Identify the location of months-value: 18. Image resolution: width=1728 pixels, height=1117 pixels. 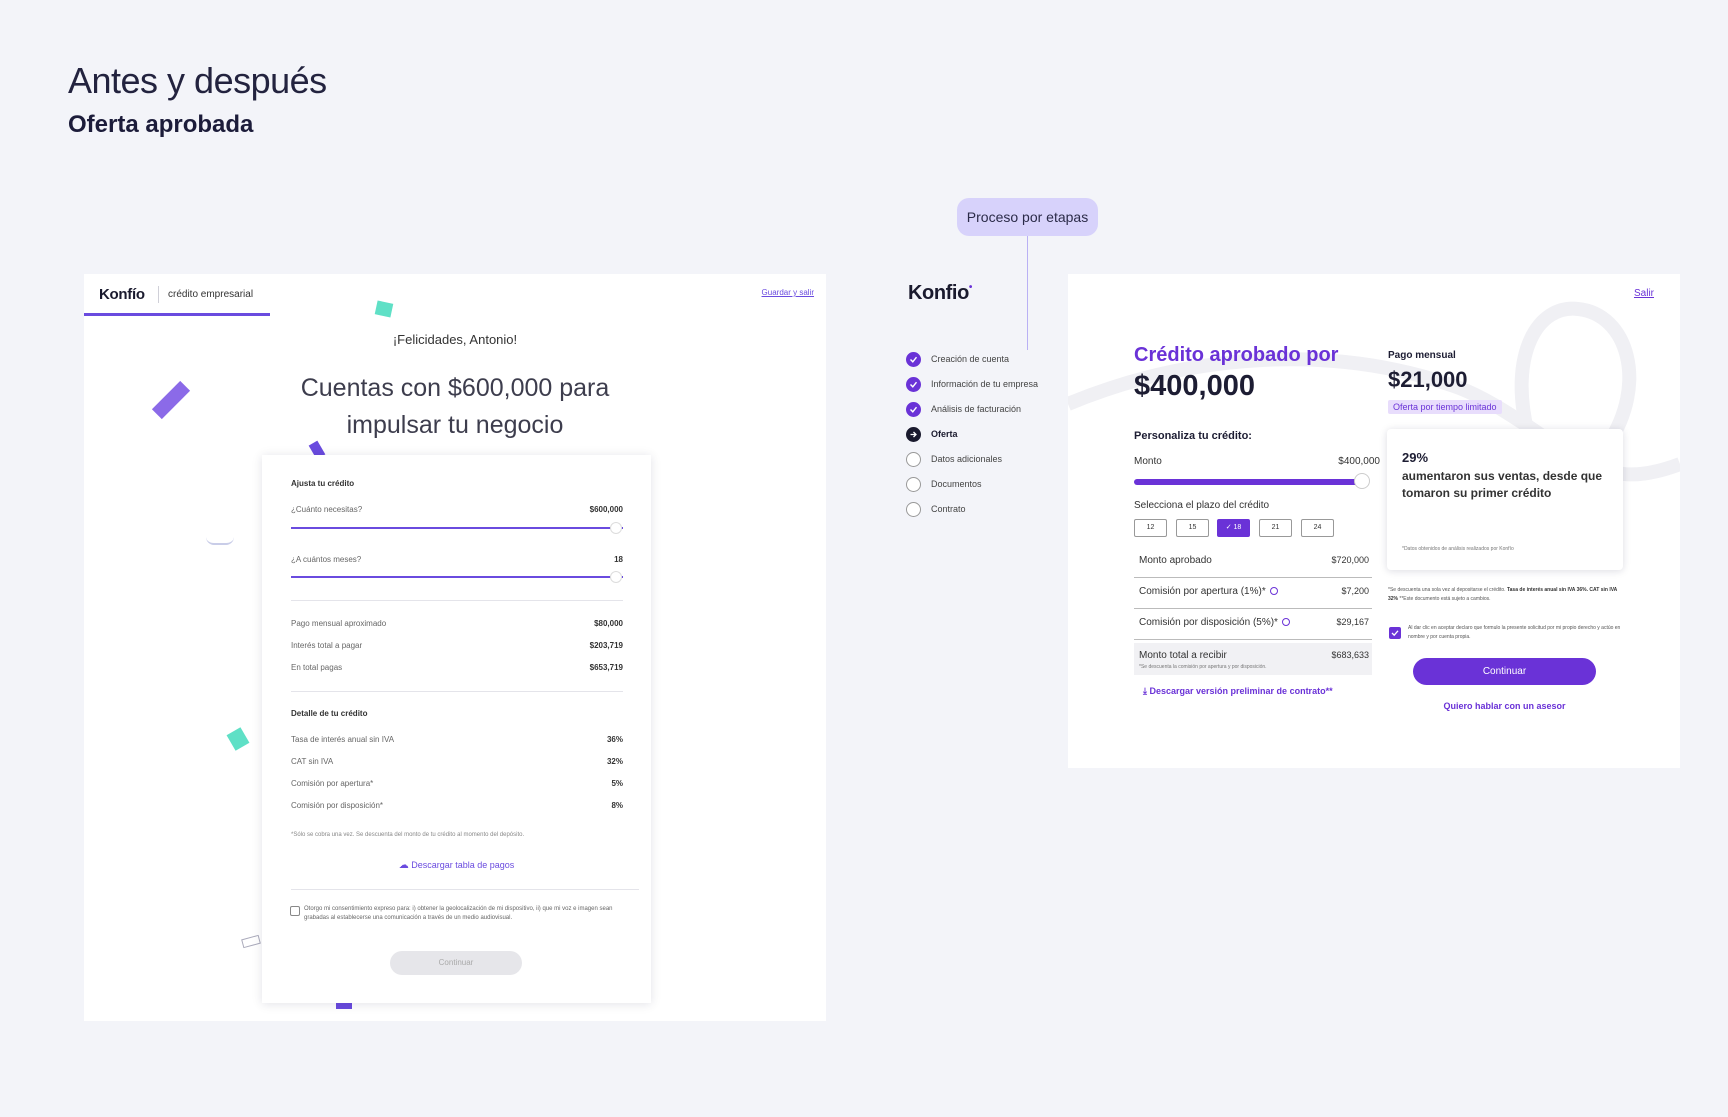
(618, 559).